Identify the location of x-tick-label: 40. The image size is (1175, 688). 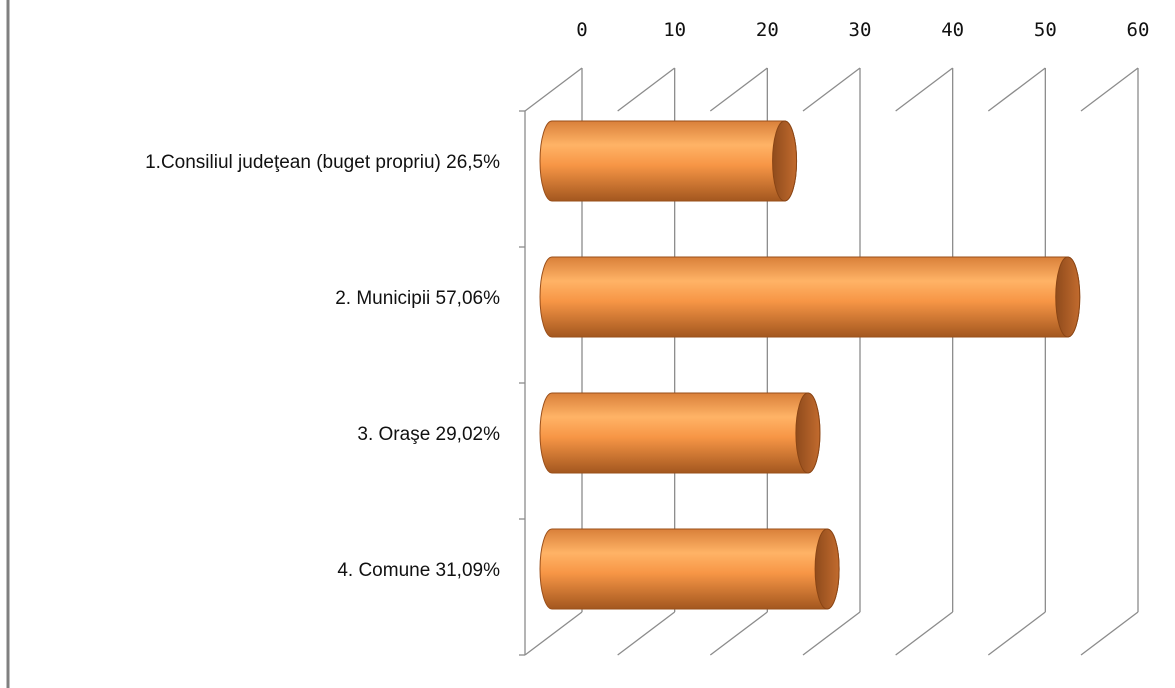
(952, 30).